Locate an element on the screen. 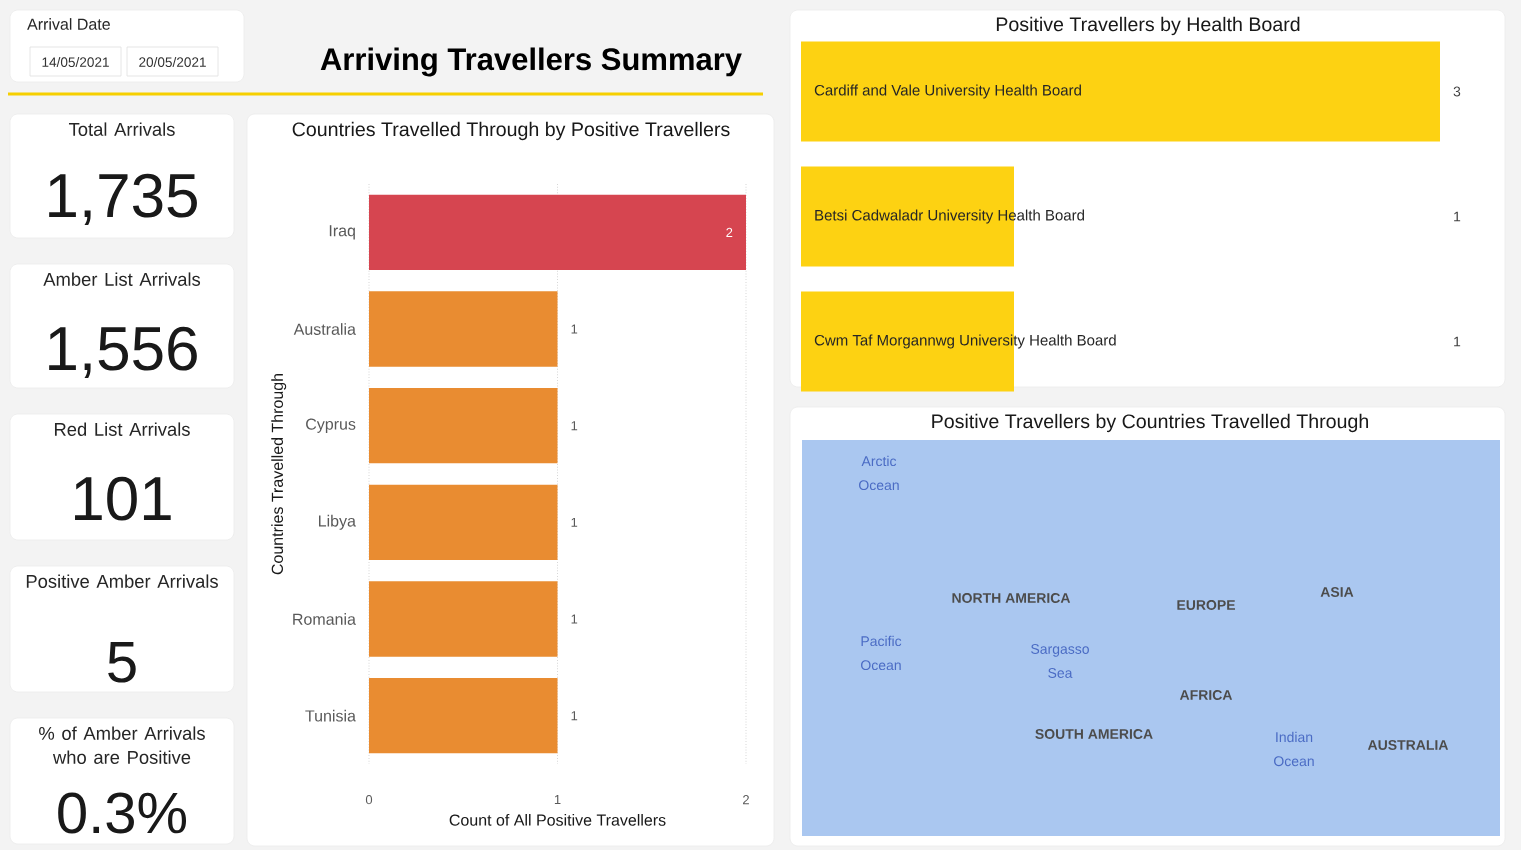  text: AUSTRALIA is located at coordinates (1408, 745).